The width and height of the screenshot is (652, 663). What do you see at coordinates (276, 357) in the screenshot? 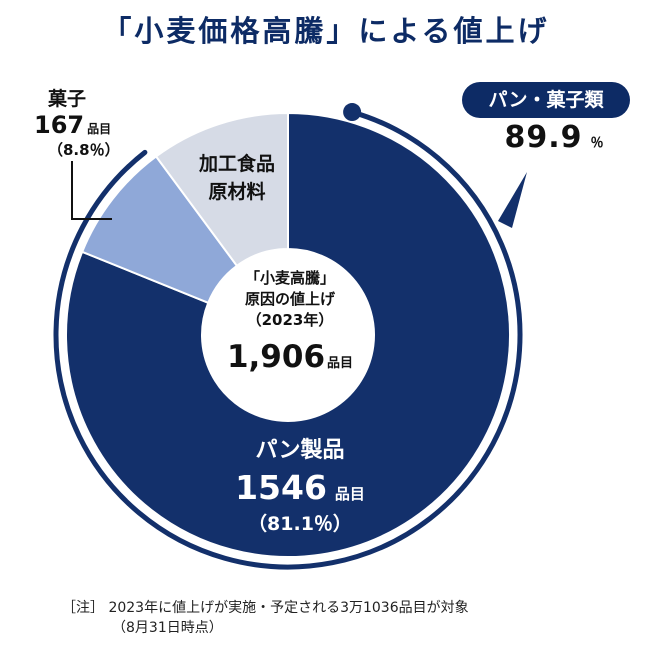
I see `center-total-value: 1,906` at bounding box center [276, 357].